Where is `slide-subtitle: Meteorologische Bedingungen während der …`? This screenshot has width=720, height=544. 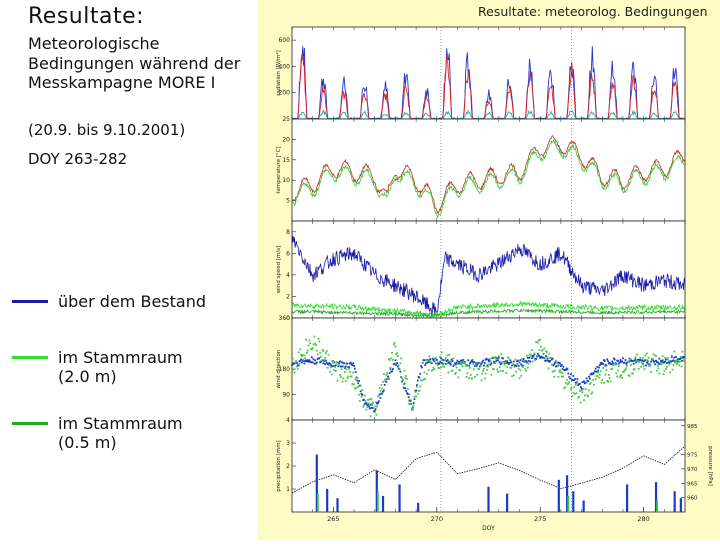 slide-subtitle: Meteorologische Bedingungen während der … is located at coordinates (134, 63).